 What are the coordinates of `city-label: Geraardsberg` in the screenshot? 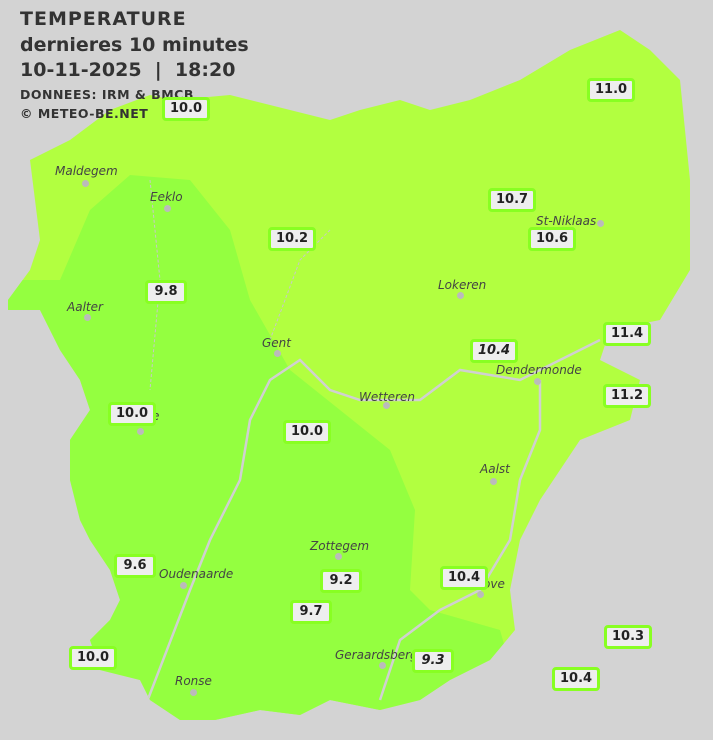 It's located at (376, 655).